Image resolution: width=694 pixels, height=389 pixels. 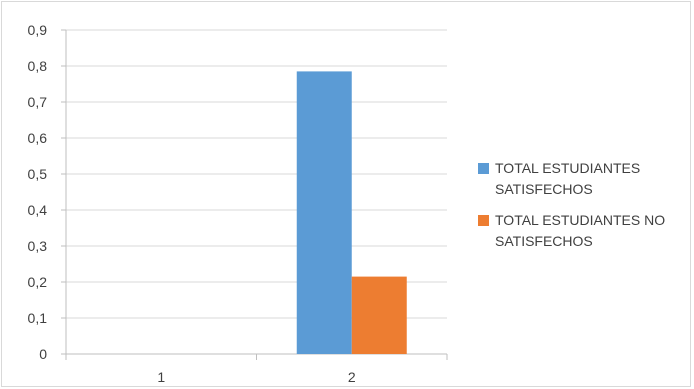 What do you see at coordinates (38, 138) in the screenshot?
I see `y-tick-label: 0,6` at bounding box center [38, 138].